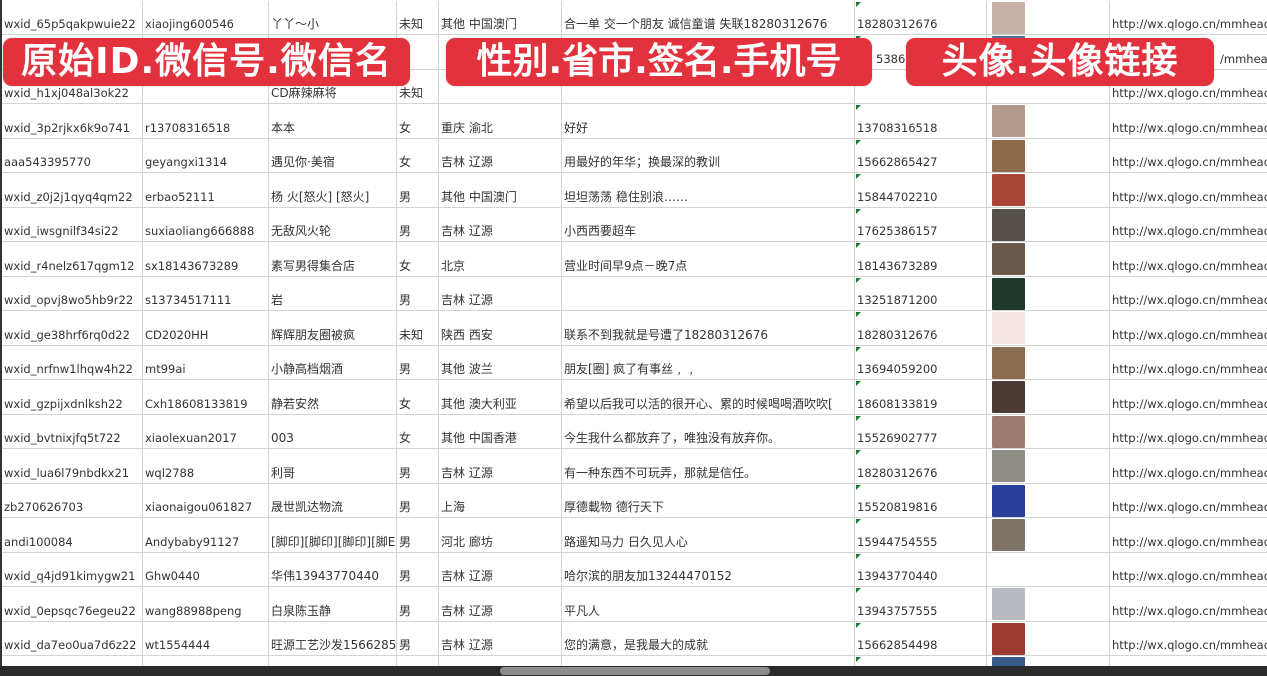 The height and width of the screenshot is (676, 1267). What do you see at coordinates (333, 535) in the screenshot?
I see `wechat-name-cell: [脚印][脚印][脚印][脚E` at bounding box center [333, 535].